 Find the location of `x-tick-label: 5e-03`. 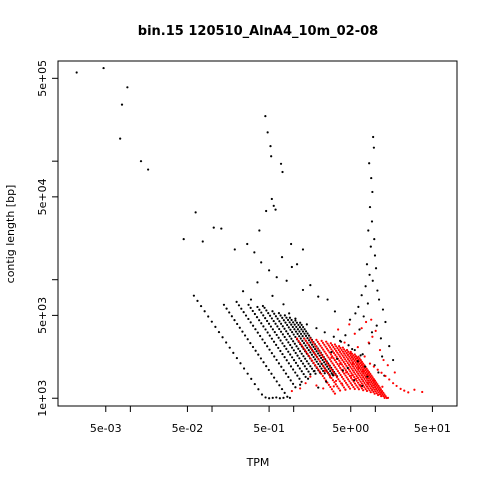

x-tick-label: 5e-03 is located at coordinates (106, 428).